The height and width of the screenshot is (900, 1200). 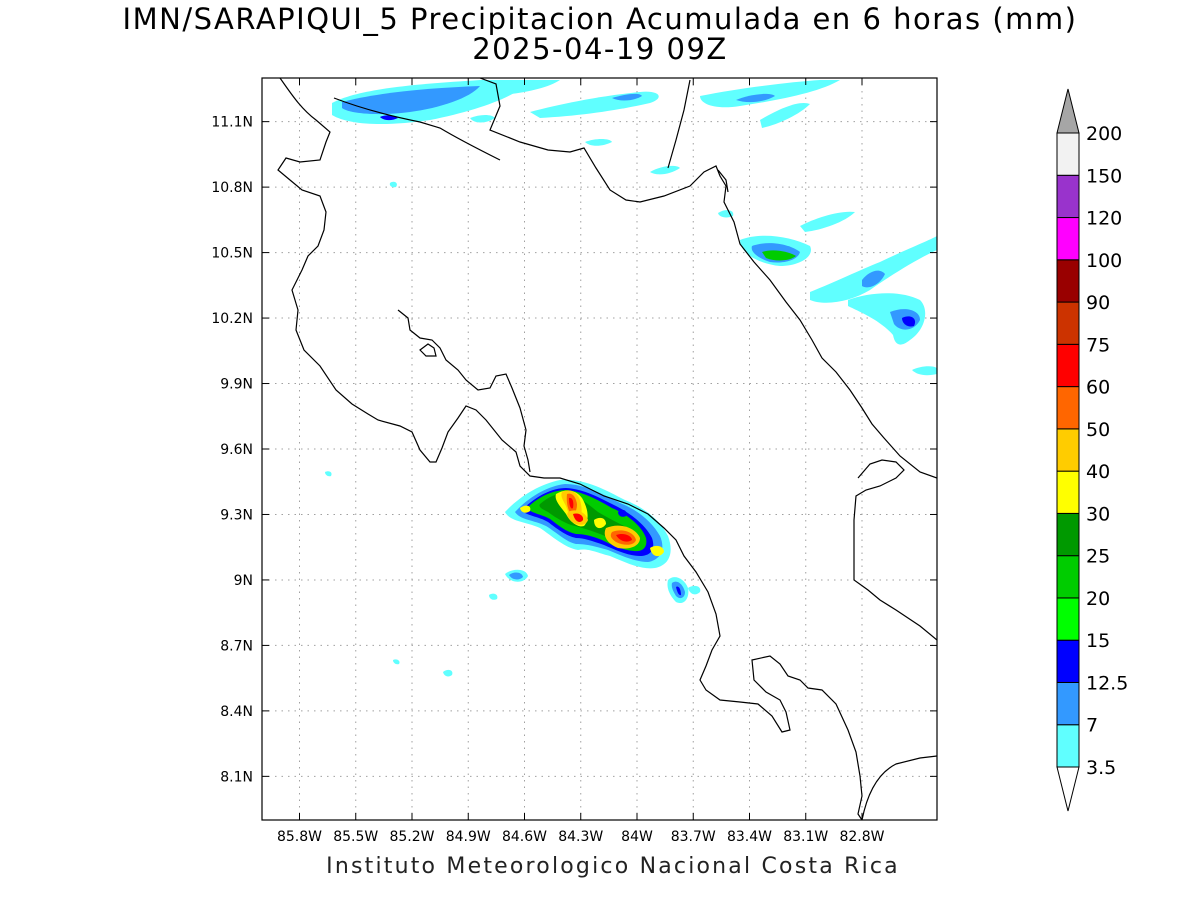 What do you see at coordinates (236, 515) in the screenshot?
I see `tick-label-lat: 9.3N` at bounding box center [236, 515].